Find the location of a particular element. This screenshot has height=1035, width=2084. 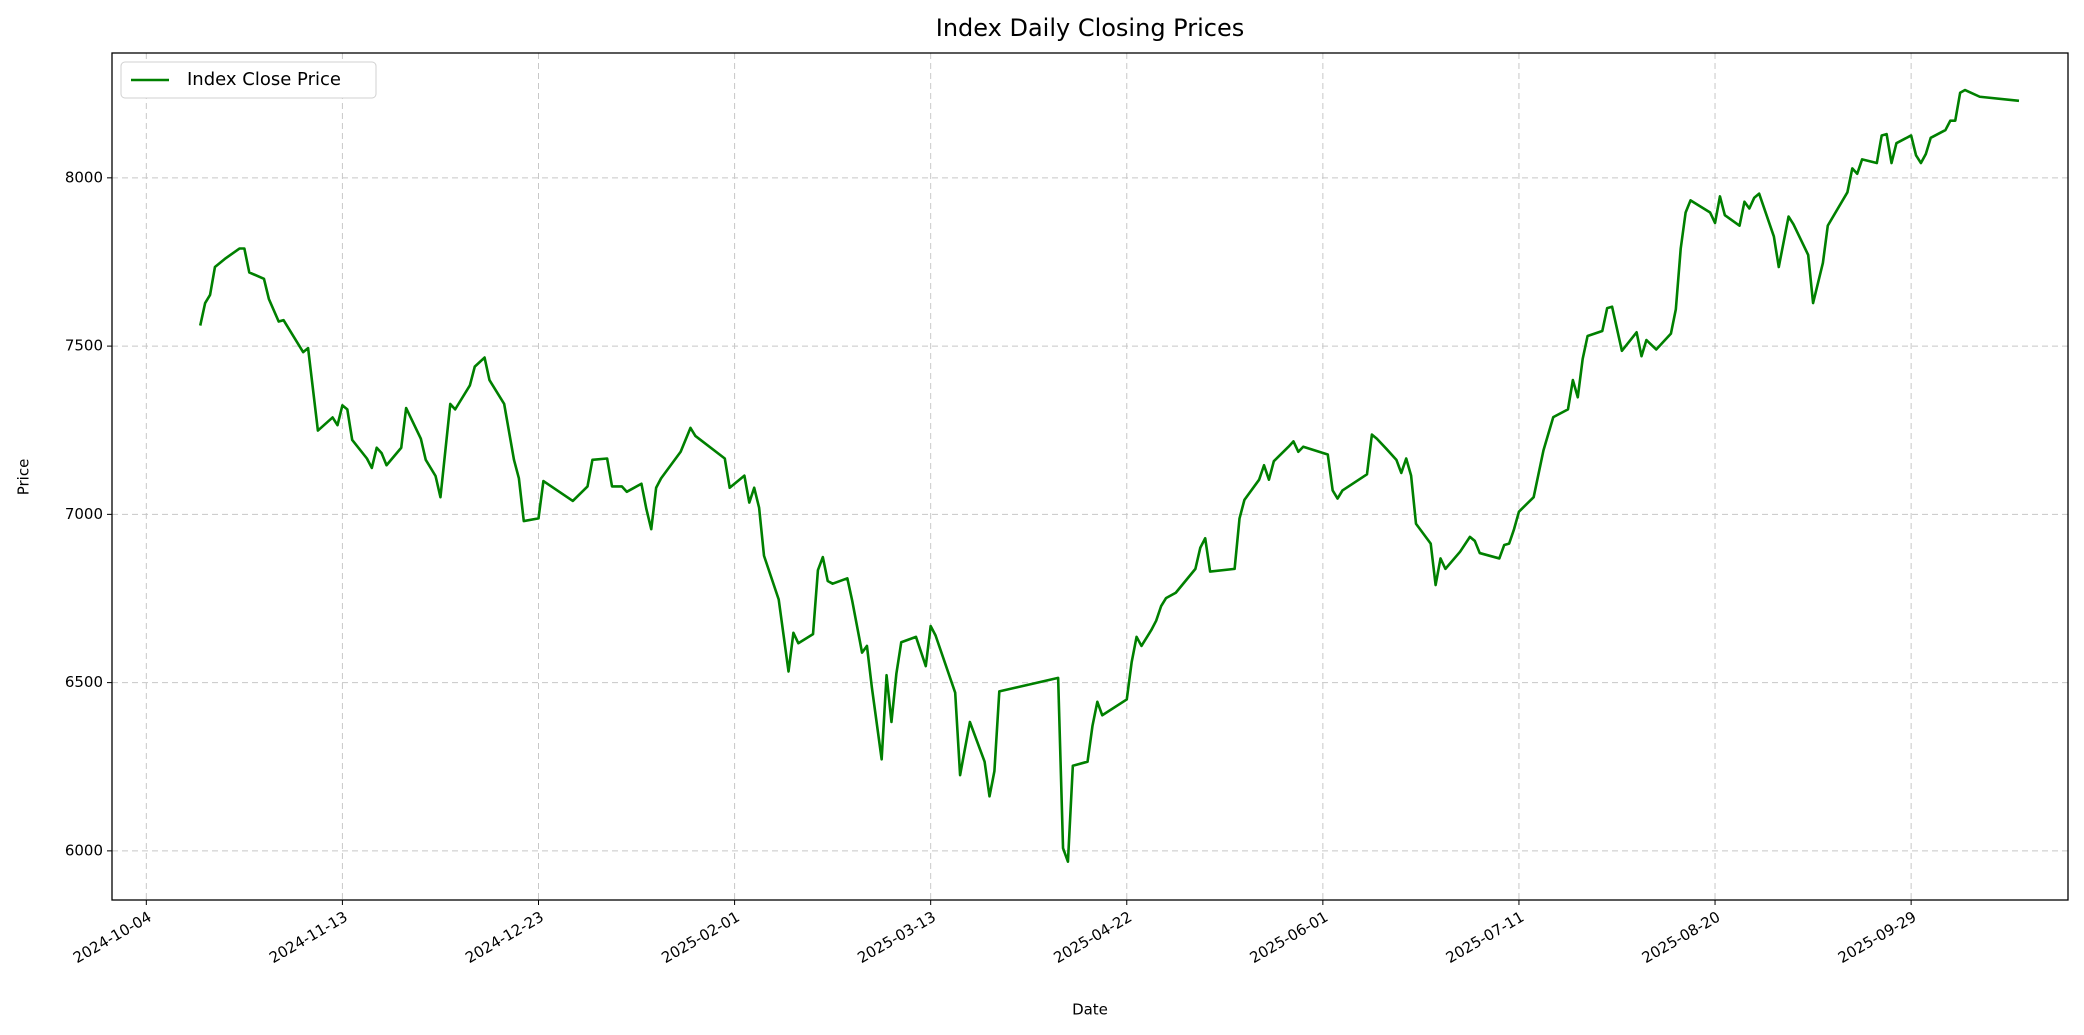

y-tick-label: 8000 is located at coordinates (84, 177).